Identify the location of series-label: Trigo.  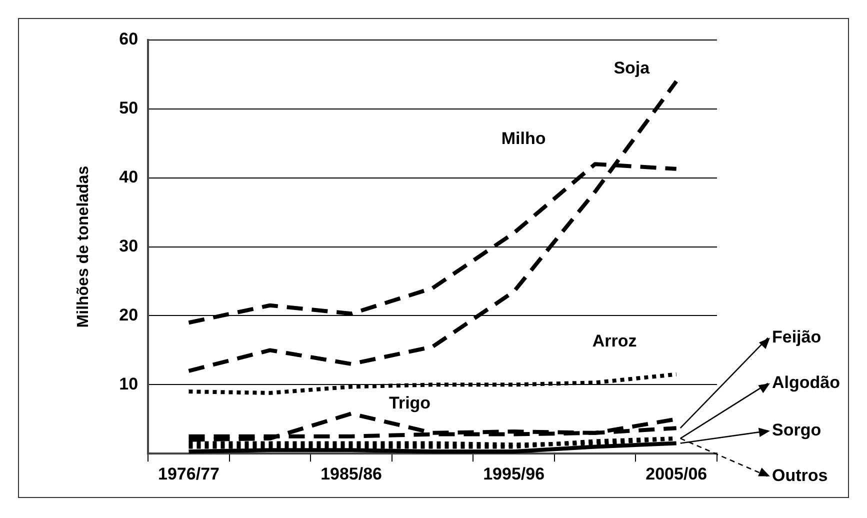
(410, 403).